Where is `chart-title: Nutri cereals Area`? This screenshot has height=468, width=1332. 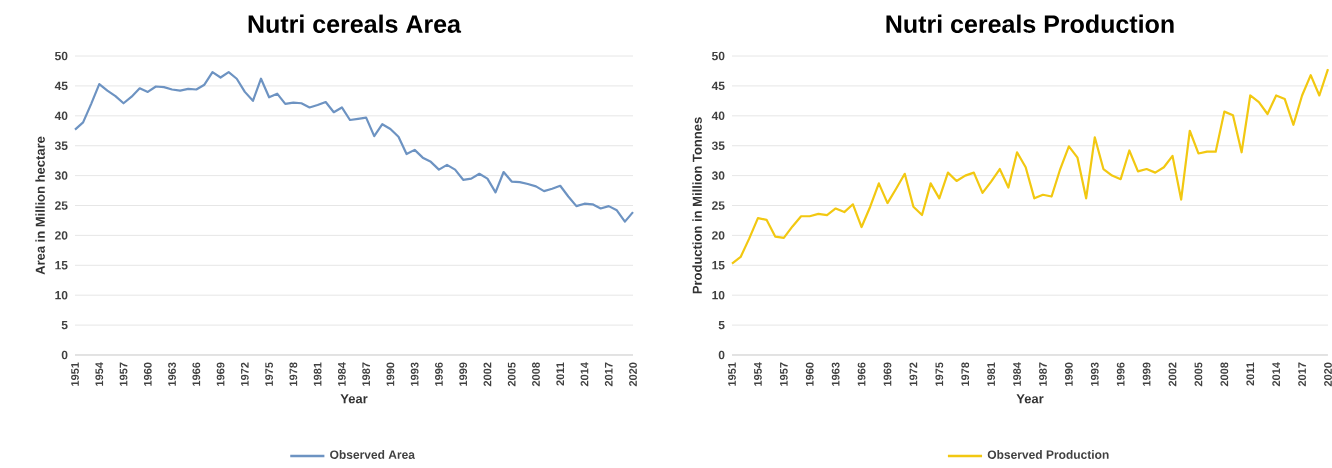
chart-title: Nutri cereals Area is located at coordinates (355, 23).